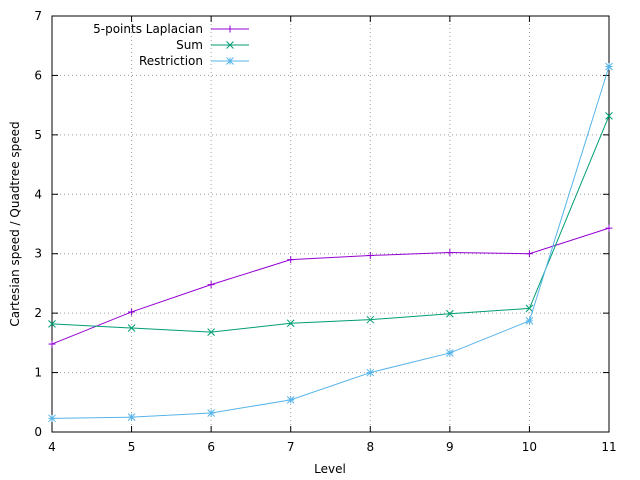  I want to click on y-tick-label: 3, so click(38, 254).